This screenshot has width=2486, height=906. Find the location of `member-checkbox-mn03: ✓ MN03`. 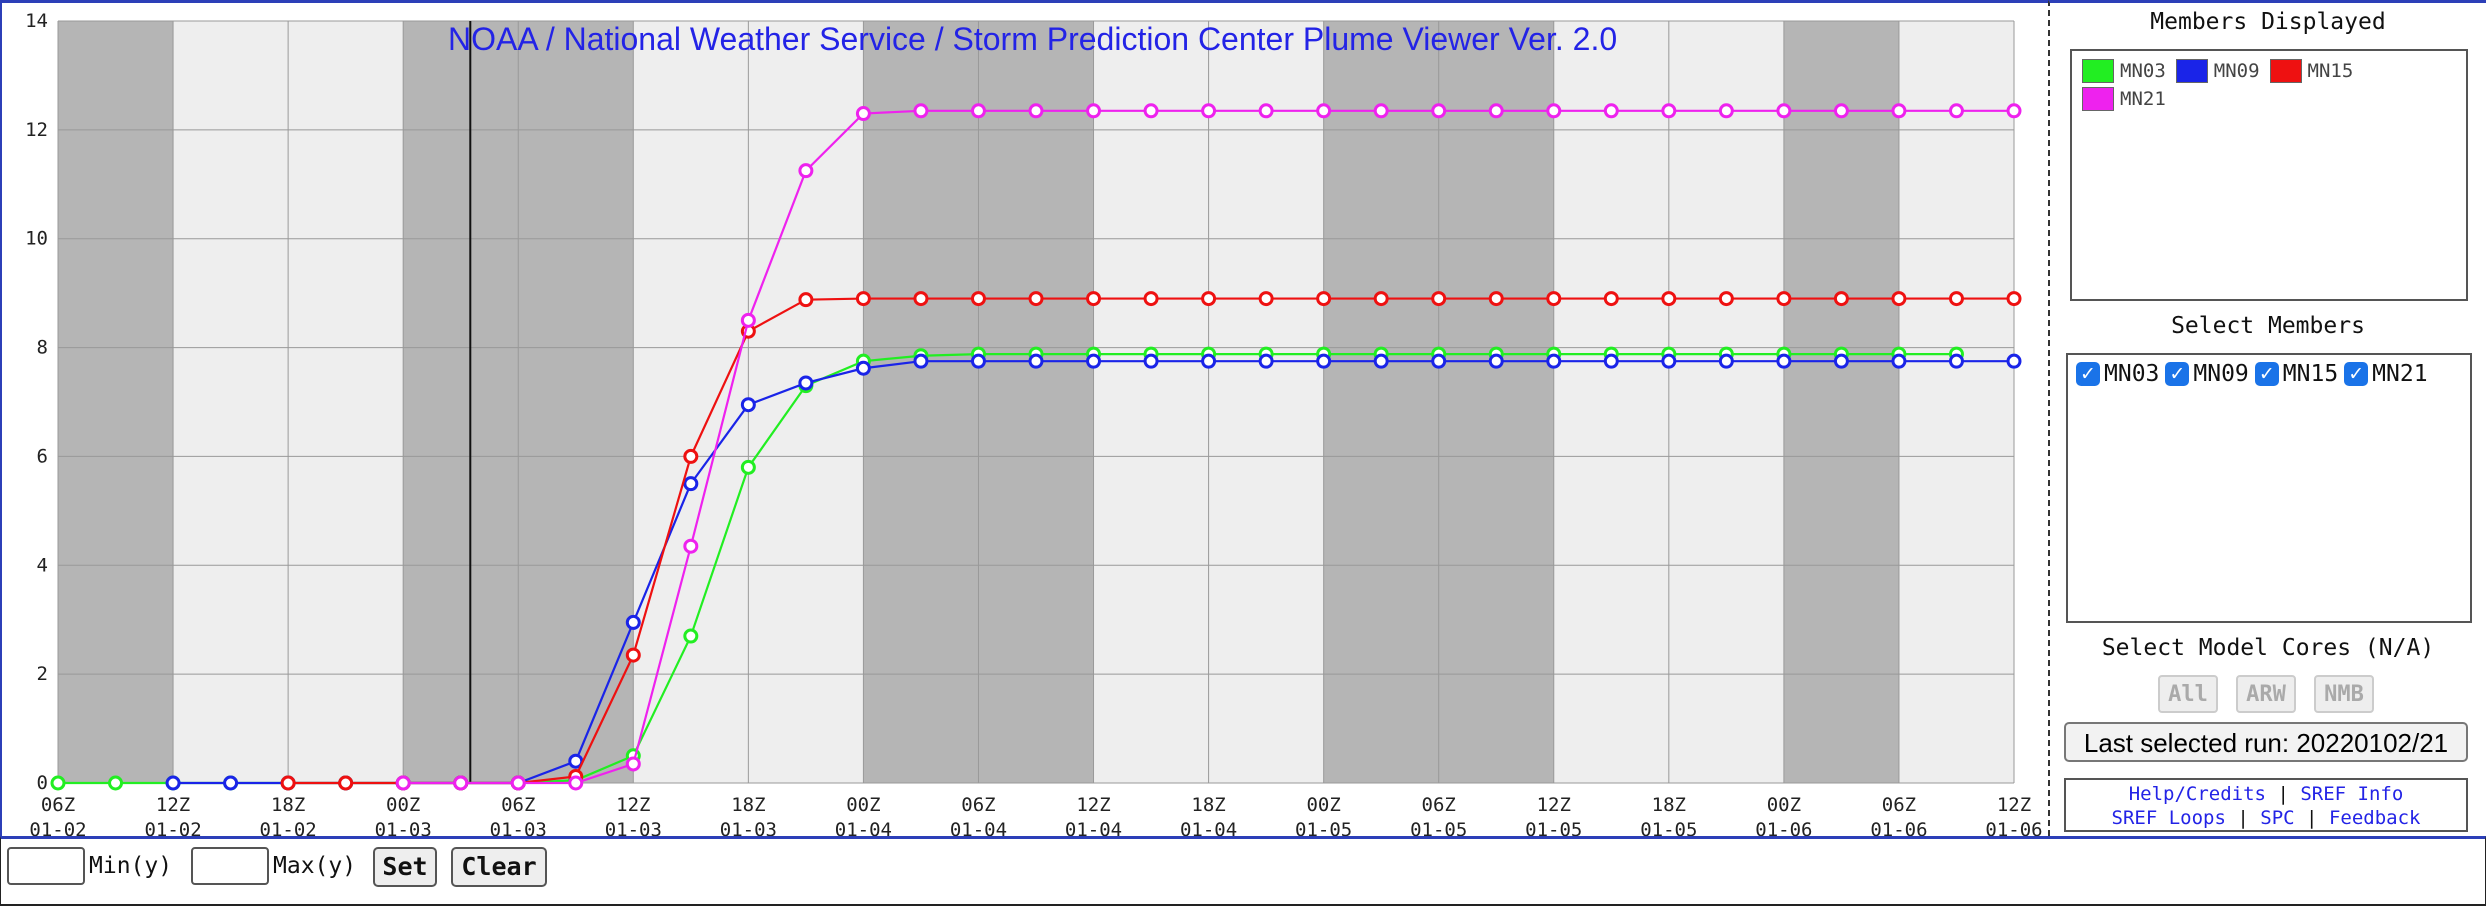

member-checkbox-mn03: ✓ MN03 is located at coordinates (2117, 374).